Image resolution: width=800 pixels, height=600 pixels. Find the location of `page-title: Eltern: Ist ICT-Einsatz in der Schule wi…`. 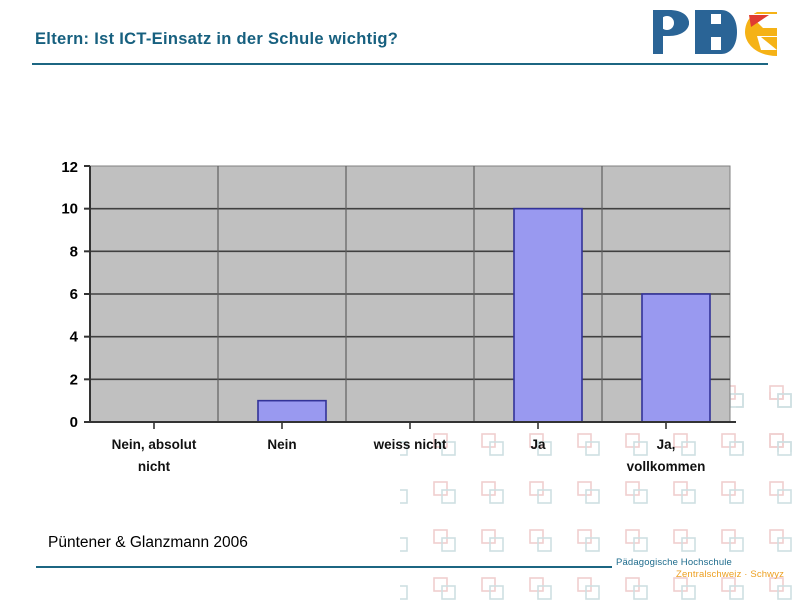

page-title: Eltern: Ist ICT-Einsatz in der Schule wi… is located at coordinates (217, 39).